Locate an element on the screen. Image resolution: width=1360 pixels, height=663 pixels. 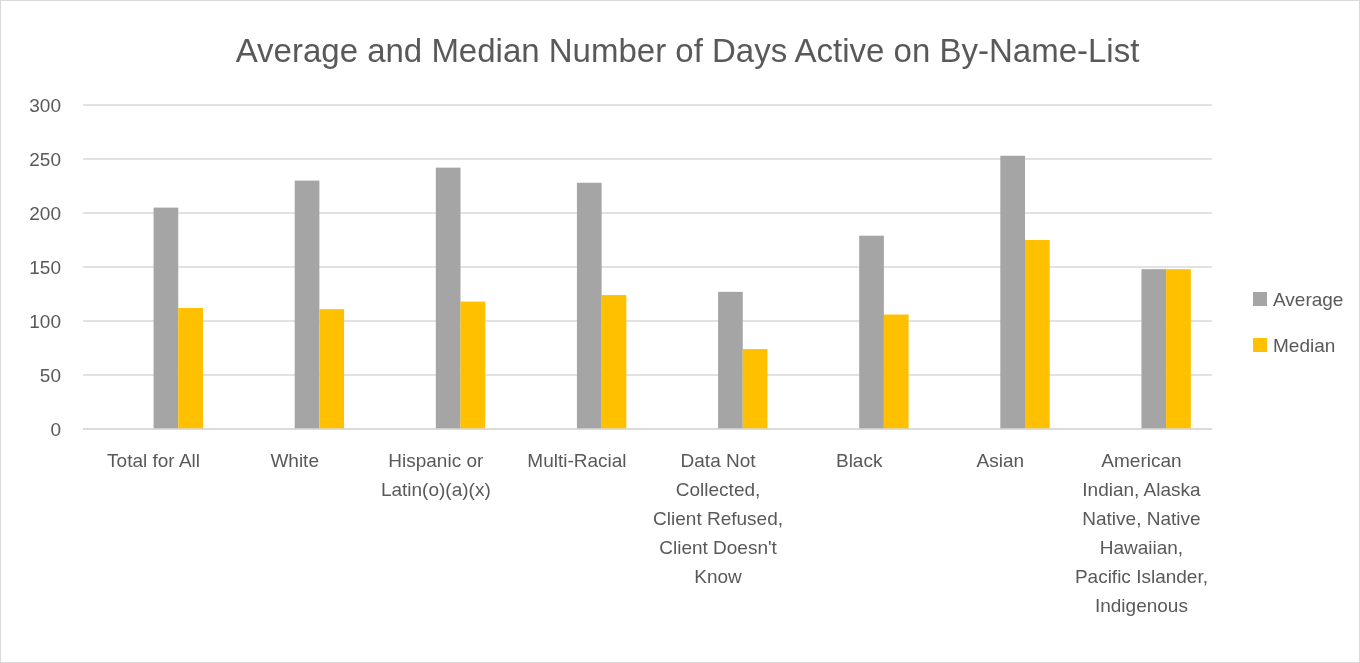
y-tick-label: 250 is located at coordinates (45, 159).